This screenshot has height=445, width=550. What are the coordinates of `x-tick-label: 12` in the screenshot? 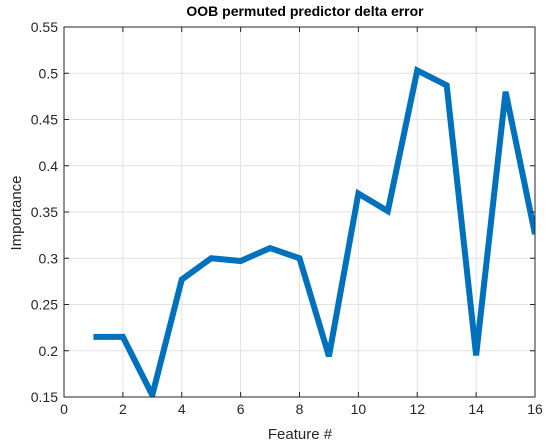 It's located at (417, 409).